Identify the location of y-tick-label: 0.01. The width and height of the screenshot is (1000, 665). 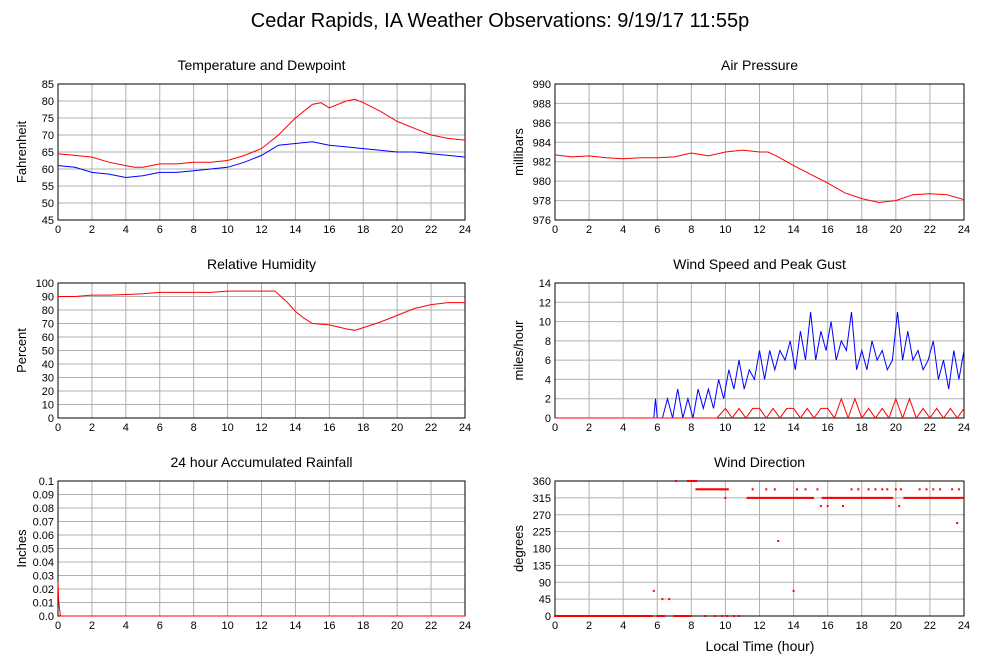
(43, 604).